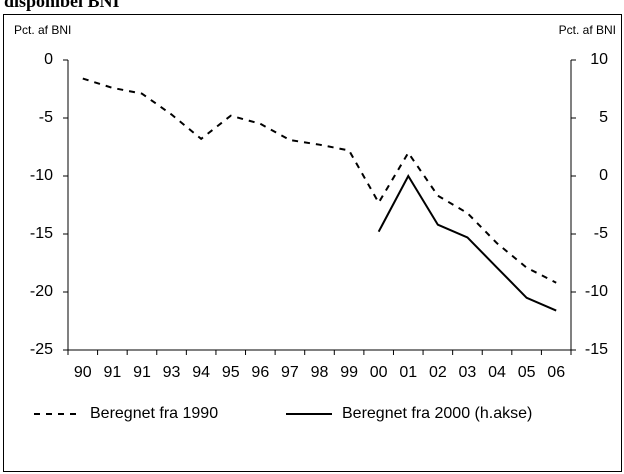 This screenshot has width=624, height=474. I want to click on x-tick-label: 01, so click(408, 372).